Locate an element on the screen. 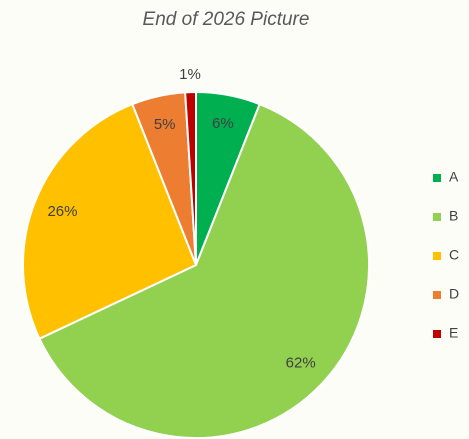 Image resolution: width=469 pixels, height=439 pixels. pie-slice is located at coordinates (190, 178).